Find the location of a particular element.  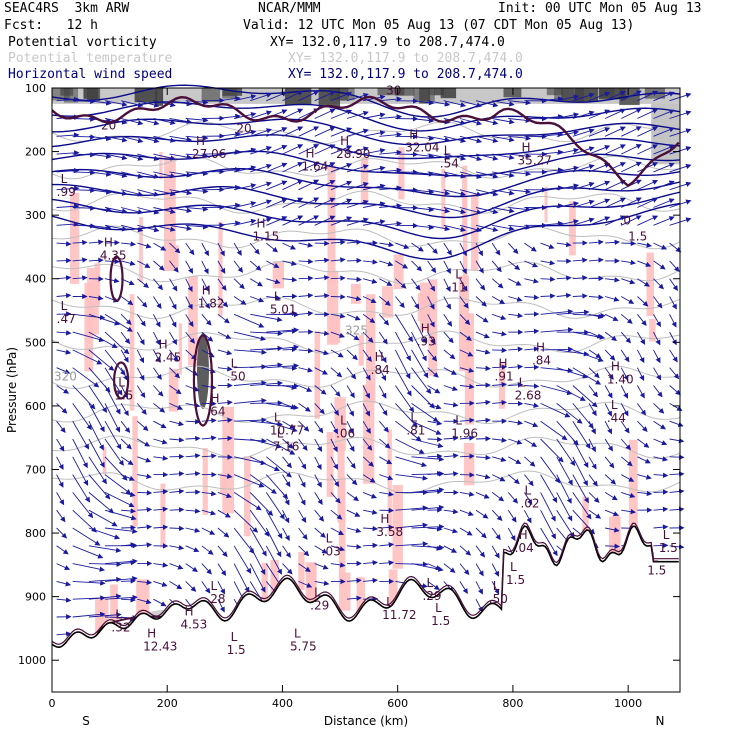

field-label-wind: Horizontal wind speed is located at coordinates (90, 74).